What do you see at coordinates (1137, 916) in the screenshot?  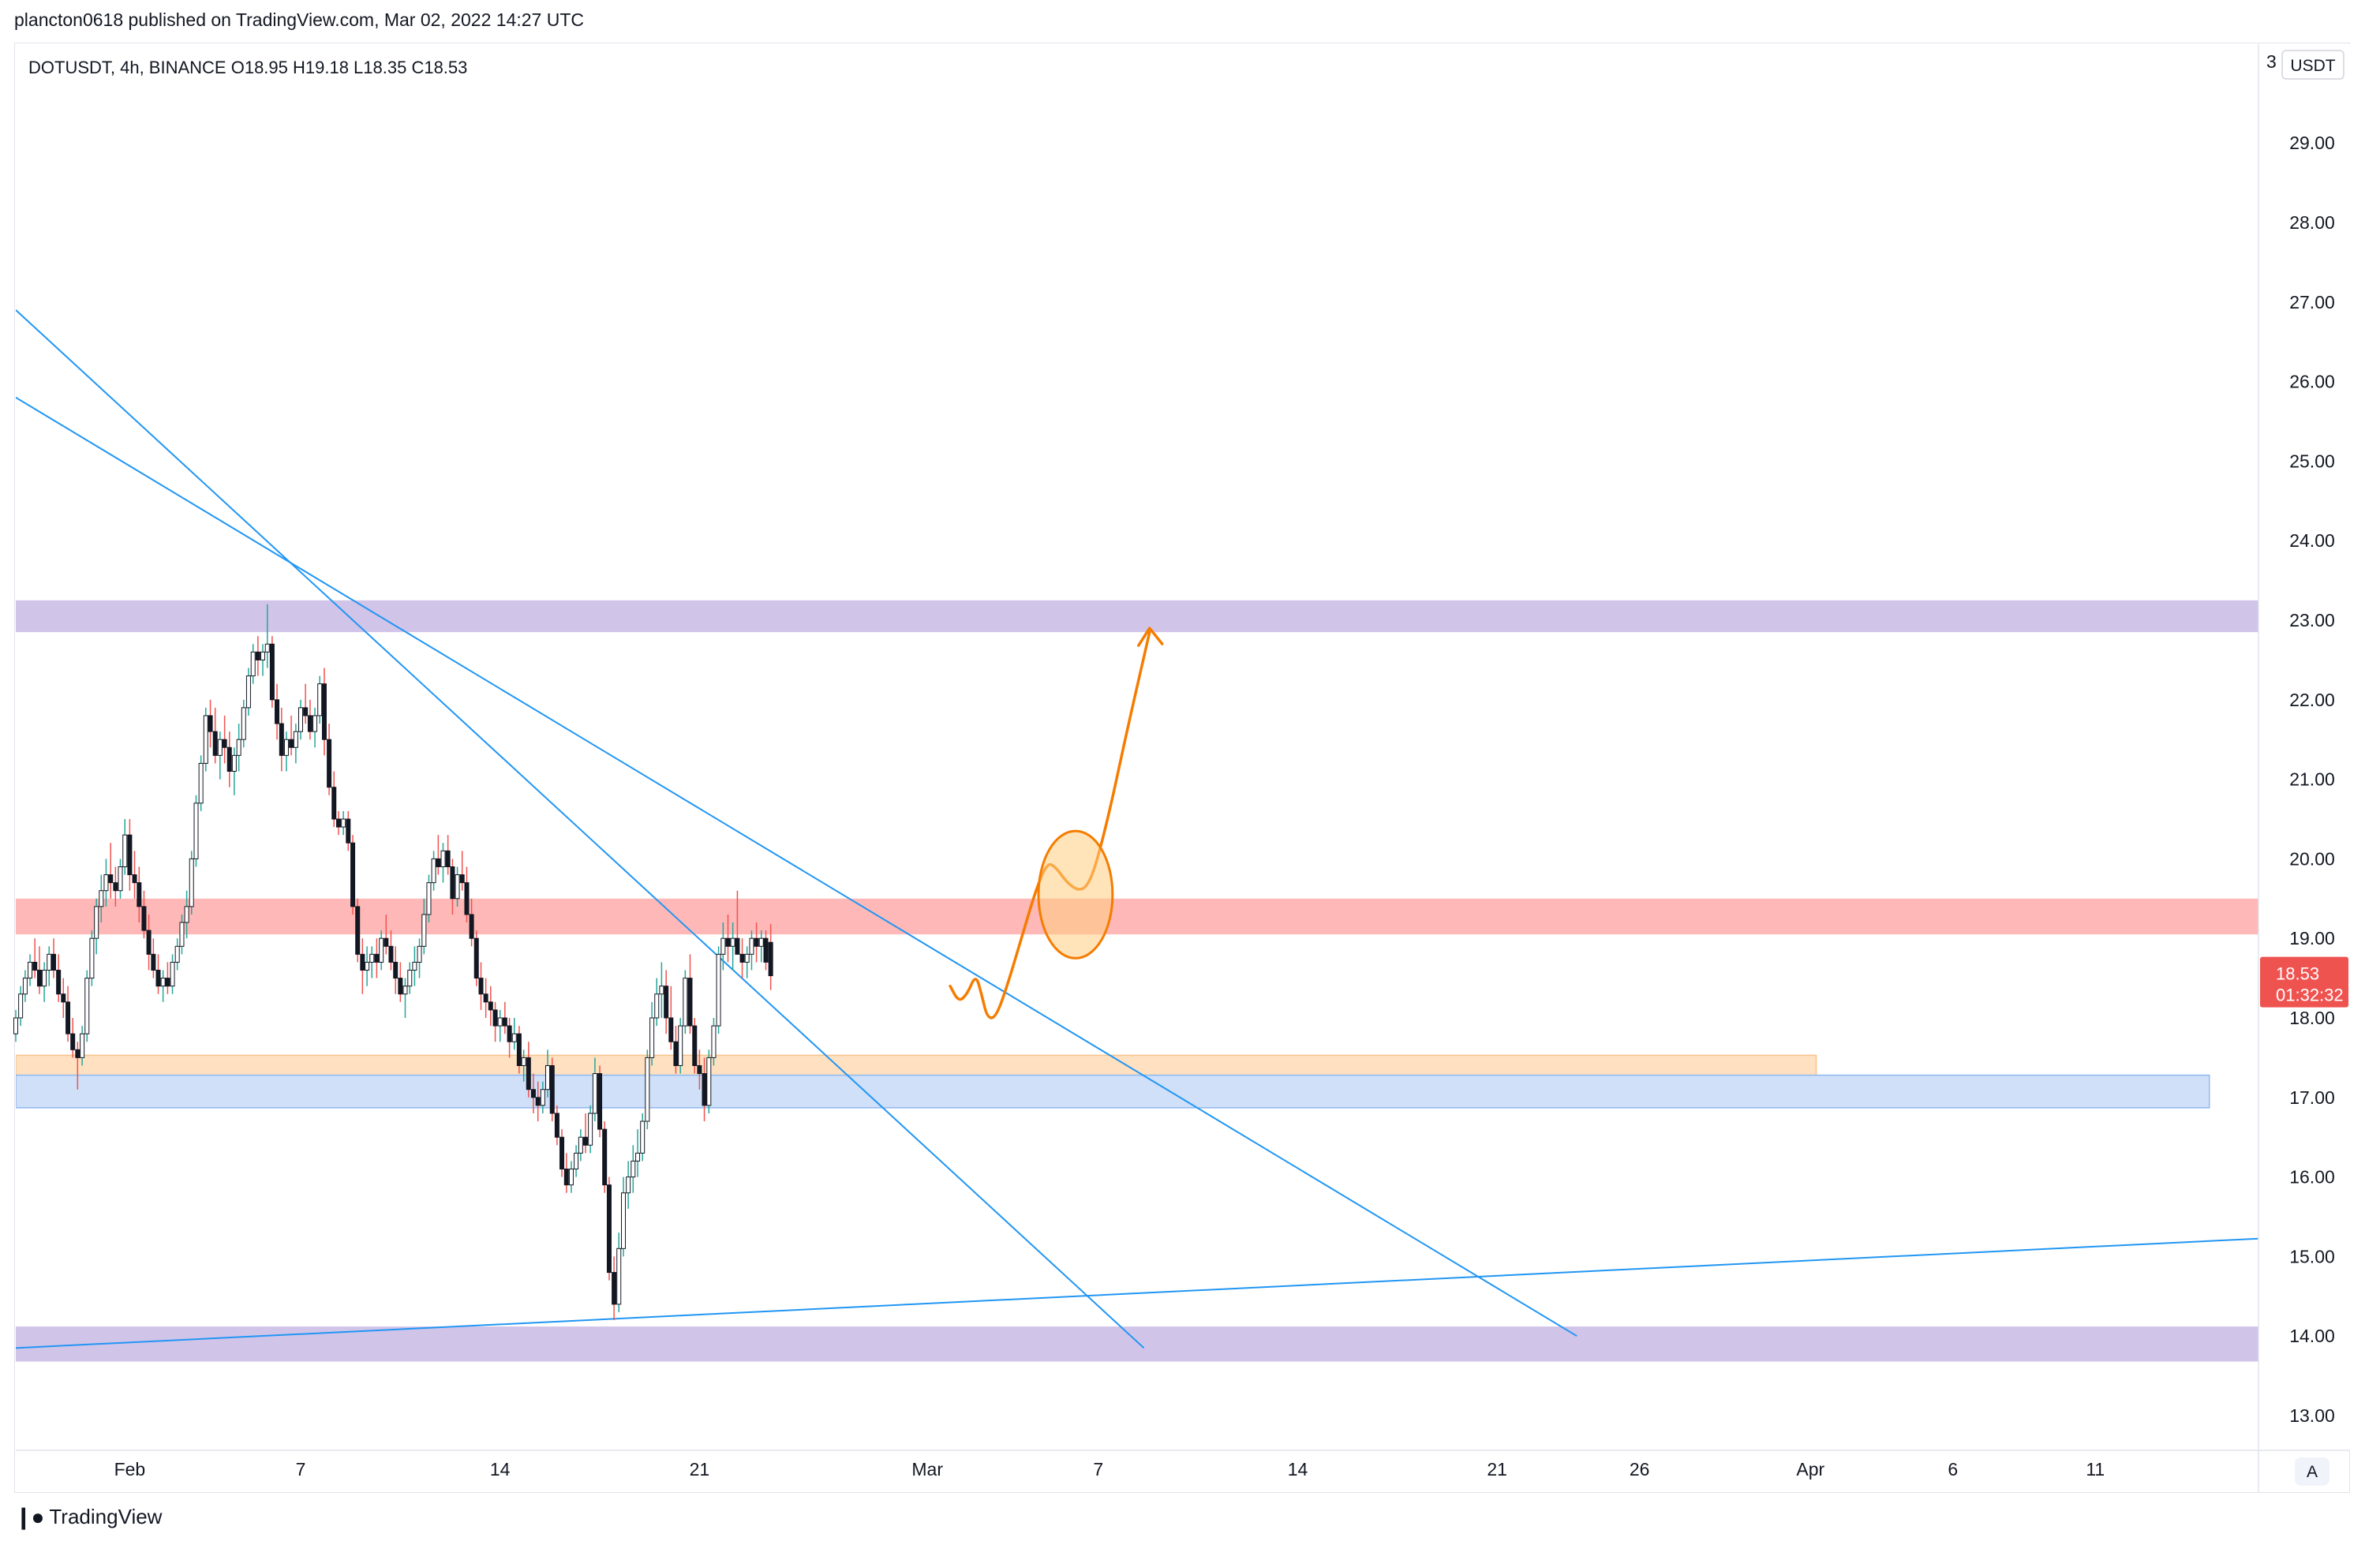 I see `resistance-zone-mid` at bounding box center [1137, 916].